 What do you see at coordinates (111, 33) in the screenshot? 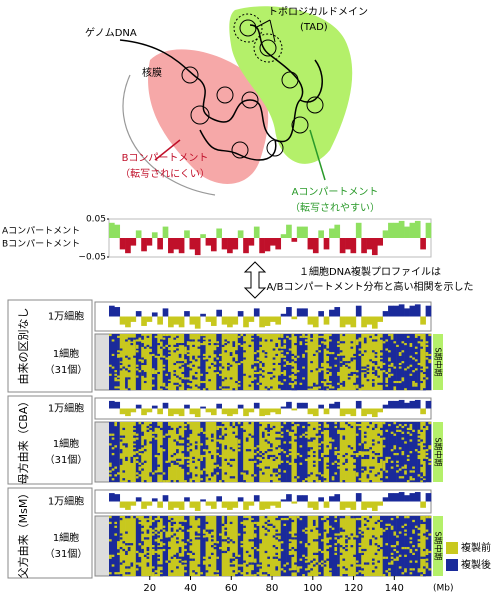
I see `label: ゲノムDNA` at bounding box center [111, 33].